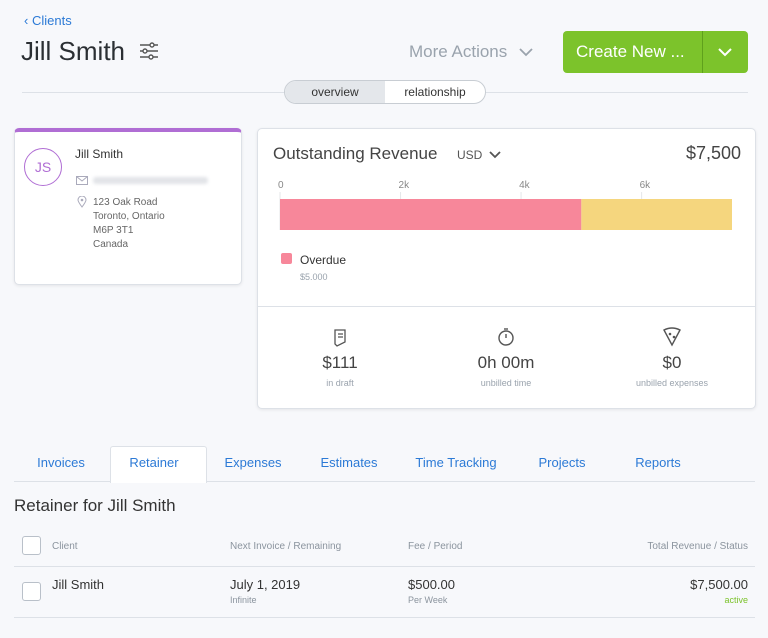 The image size is (768, 638). Describe the element at coordinates (506, 362) in the screenshot. I see `stat-value: 0h 00m` at that location.